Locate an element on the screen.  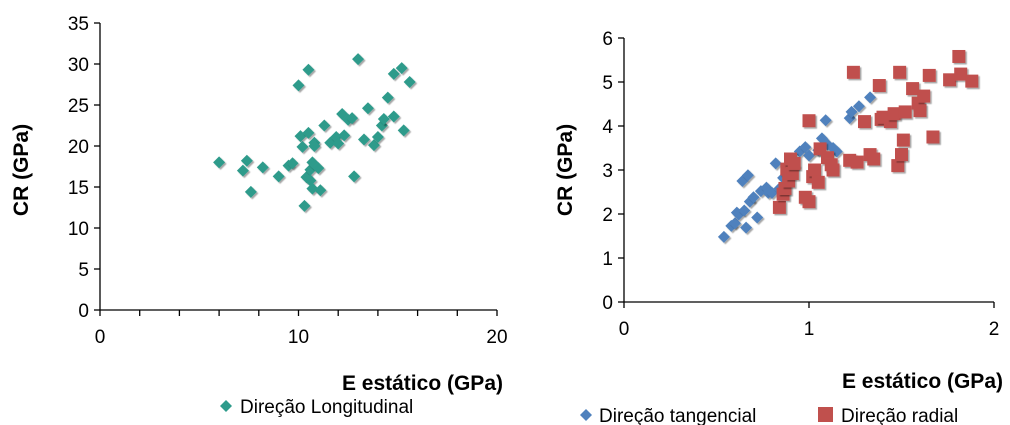
x-tick-label: 0 is located at coordinates (624, 329).